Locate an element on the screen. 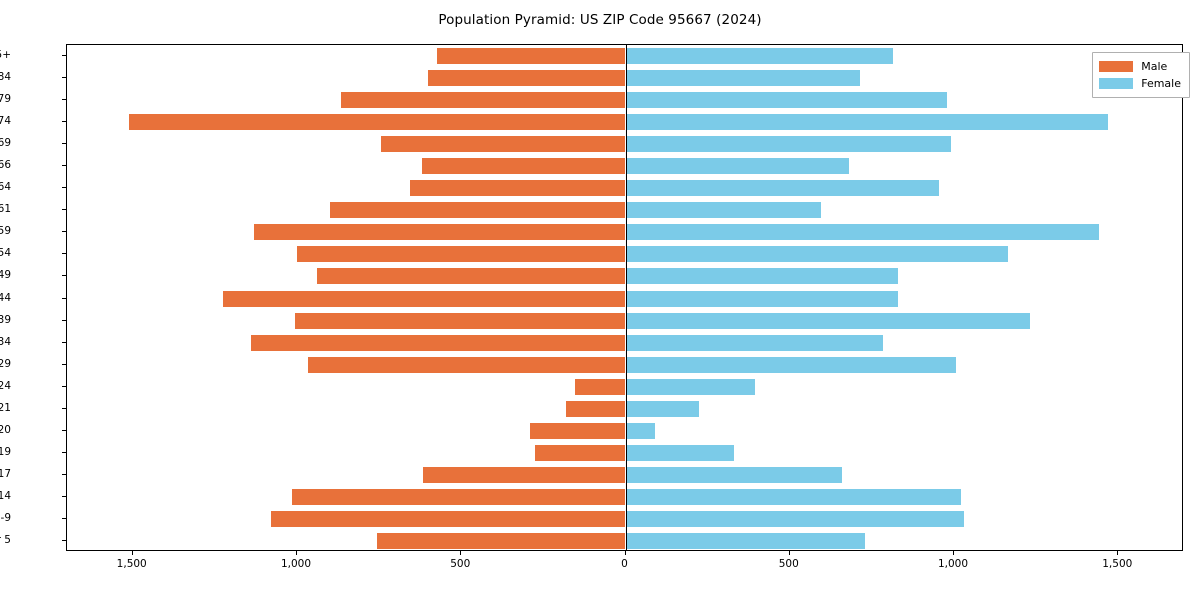  y-tick-label-62-64: 62-64 is located at coordinates (5, 187).